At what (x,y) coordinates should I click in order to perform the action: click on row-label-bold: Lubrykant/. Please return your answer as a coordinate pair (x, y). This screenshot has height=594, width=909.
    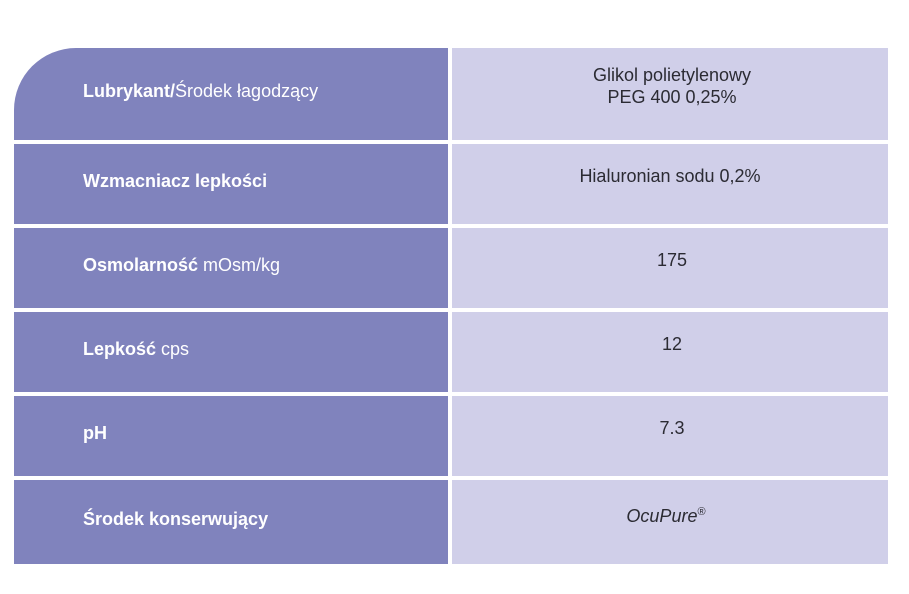
    Looking at the image, I should click on (129, 90).